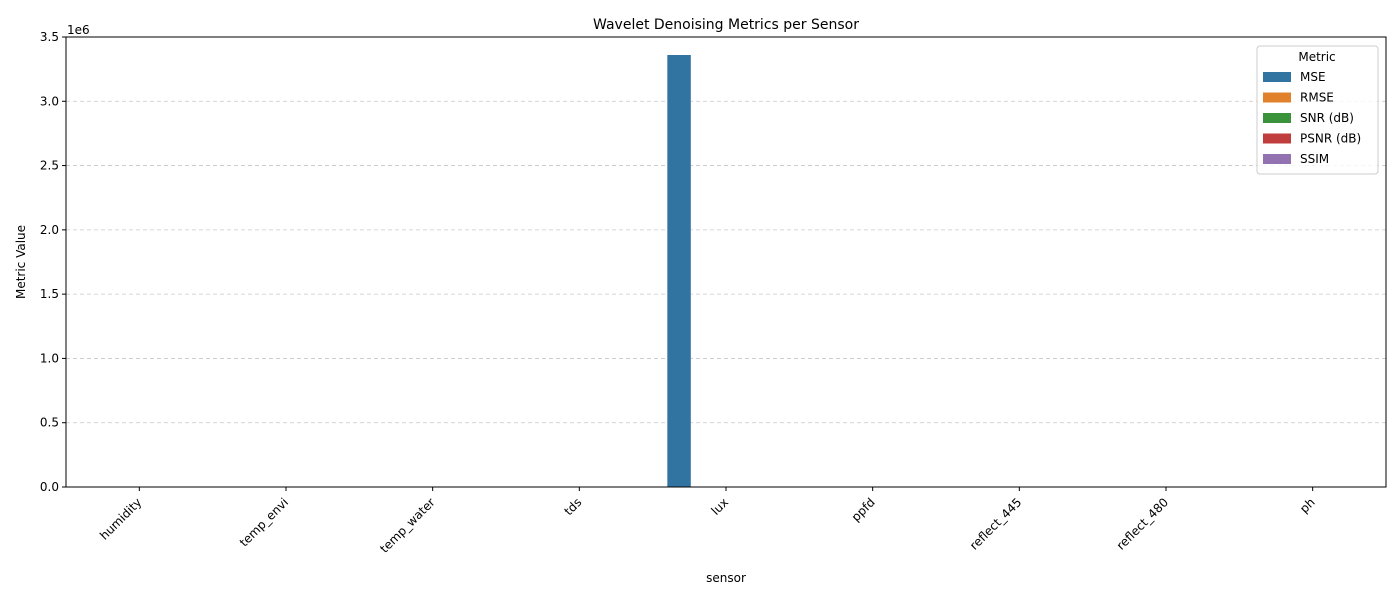  Describe the element at coordinates (49, 101) in the screenshot. I see `y-tick-label: 3.0` at that location.